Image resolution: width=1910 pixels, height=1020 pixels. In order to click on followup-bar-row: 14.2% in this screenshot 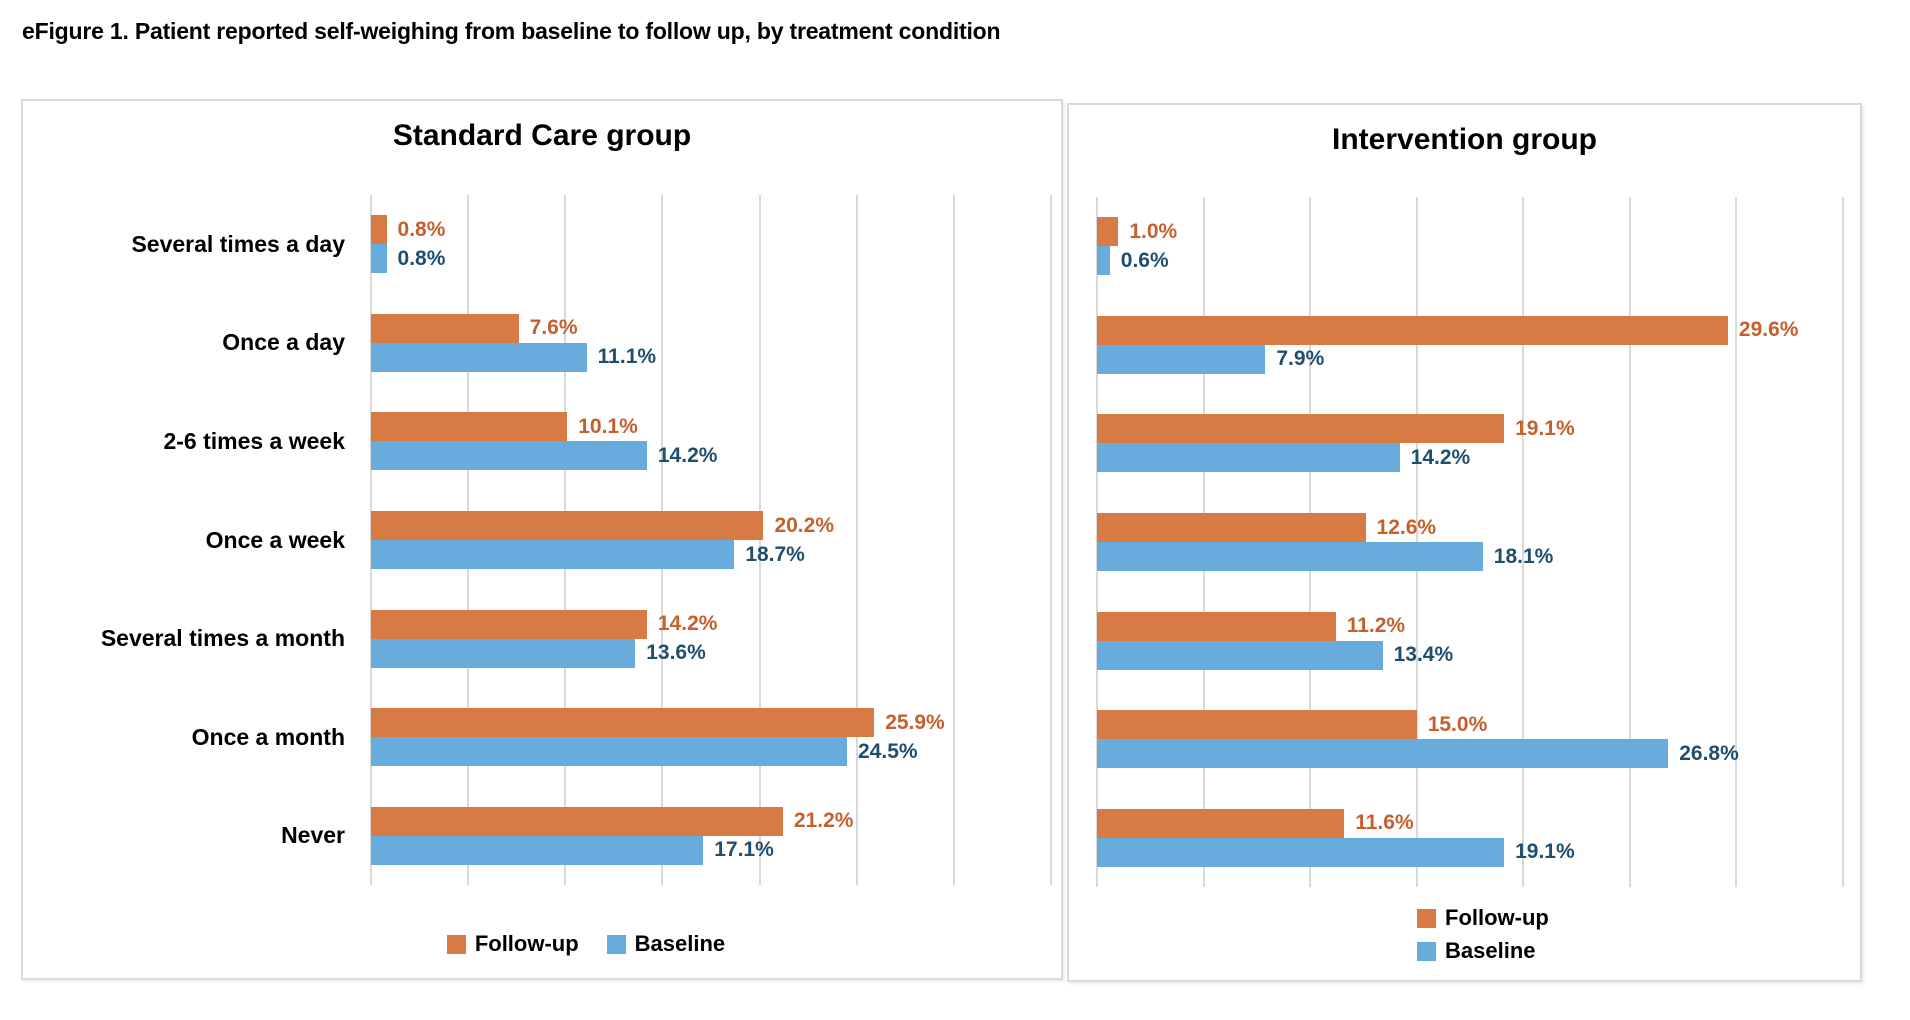, I will do `click(711, 624)`.